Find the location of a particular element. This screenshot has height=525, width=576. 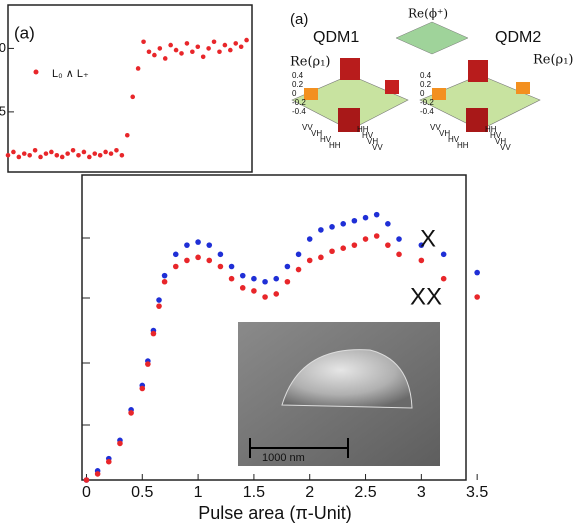

series-label: XX is located at coordinates (426, 296).